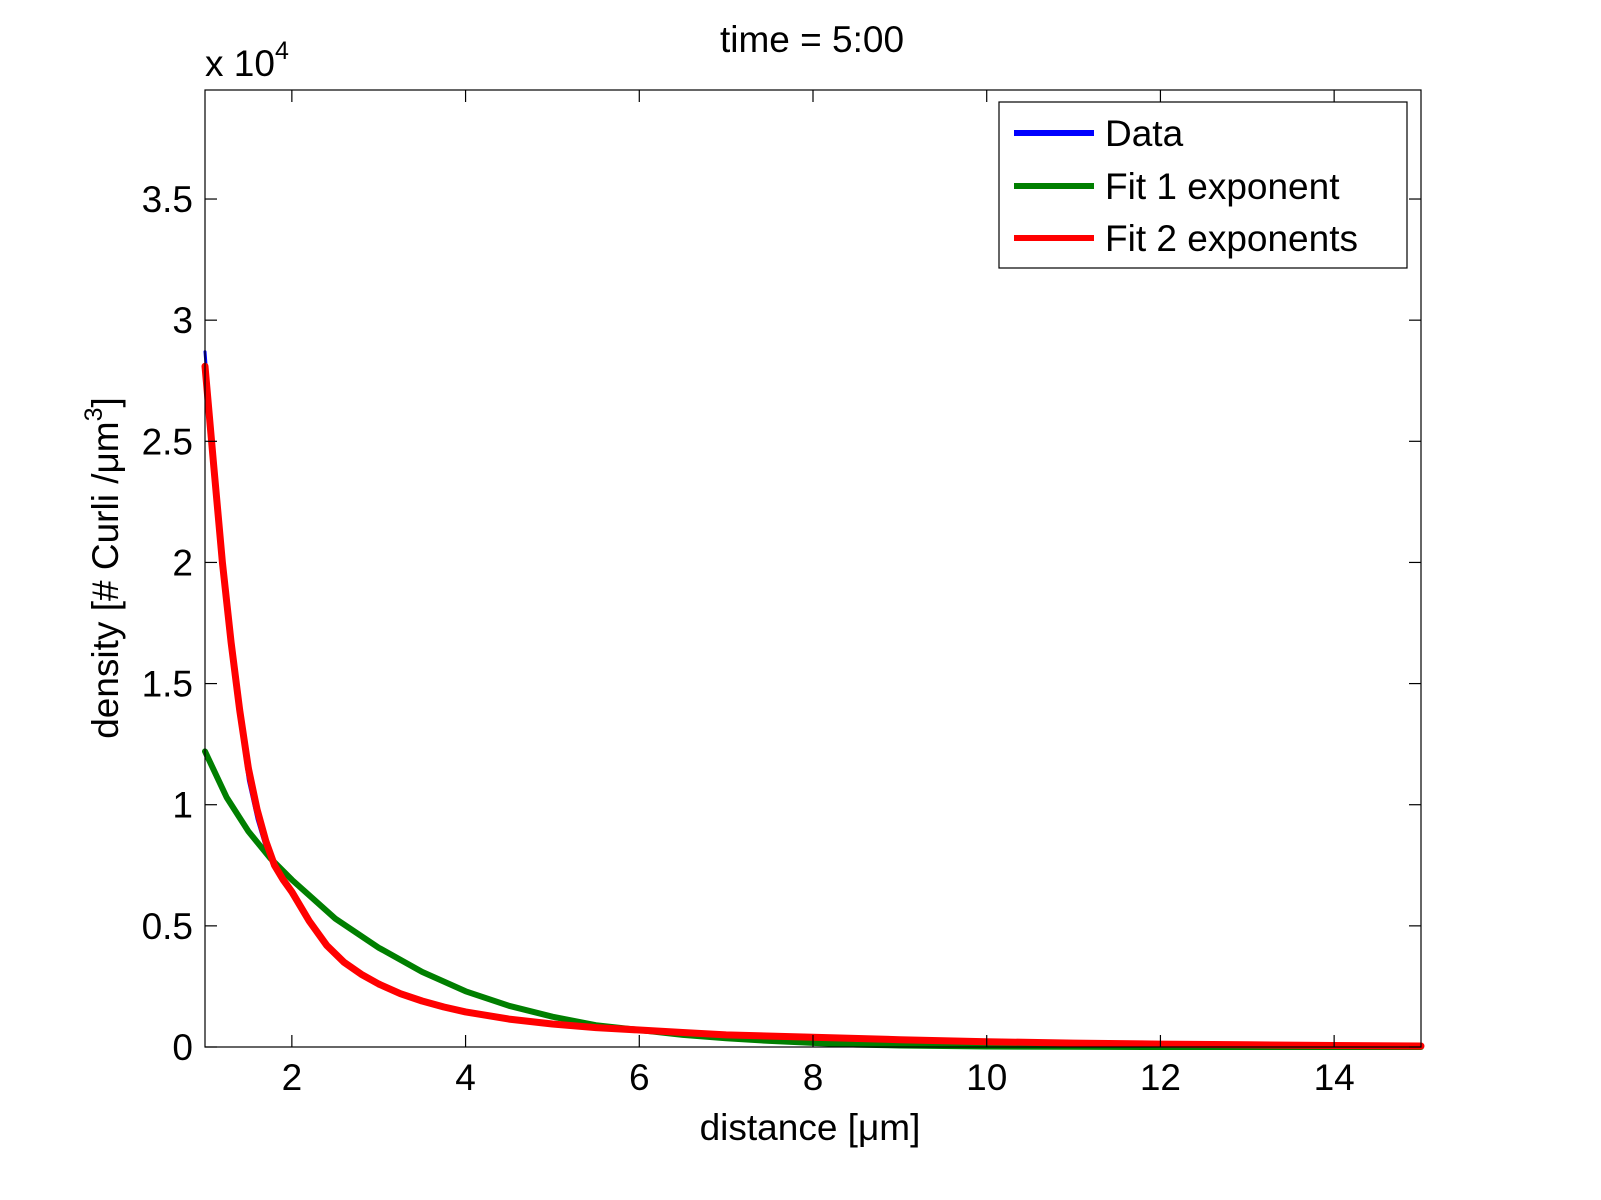 The width and height of the screenshot is (1601, 1200). Describe the element at coordinates (292, 1077) in the screenshot. I see `x-tick-label: 2` at that location.